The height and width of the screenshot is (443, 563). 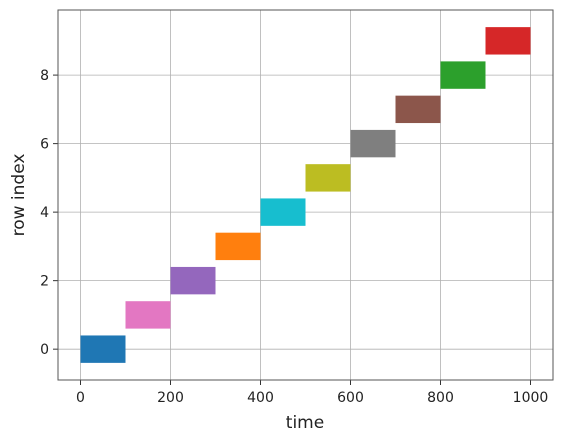 I want to click on y-tick-label: 8, so click(x=44, y=76).